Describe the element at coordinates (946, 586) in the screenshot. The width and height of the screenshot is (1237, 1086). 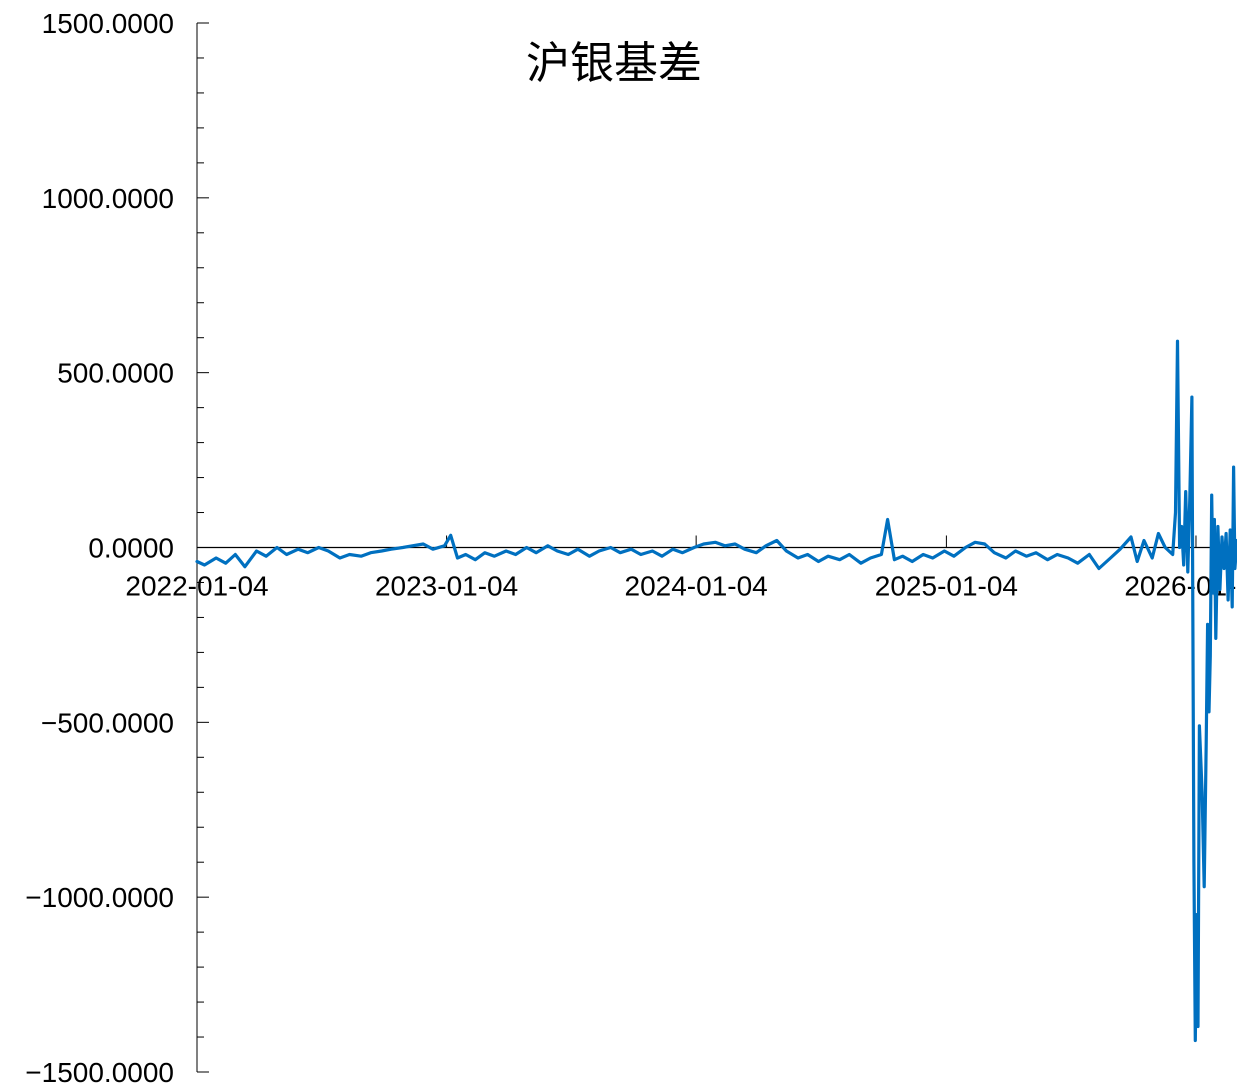
I see `x-tick-label: 2025-01-04` at that location.